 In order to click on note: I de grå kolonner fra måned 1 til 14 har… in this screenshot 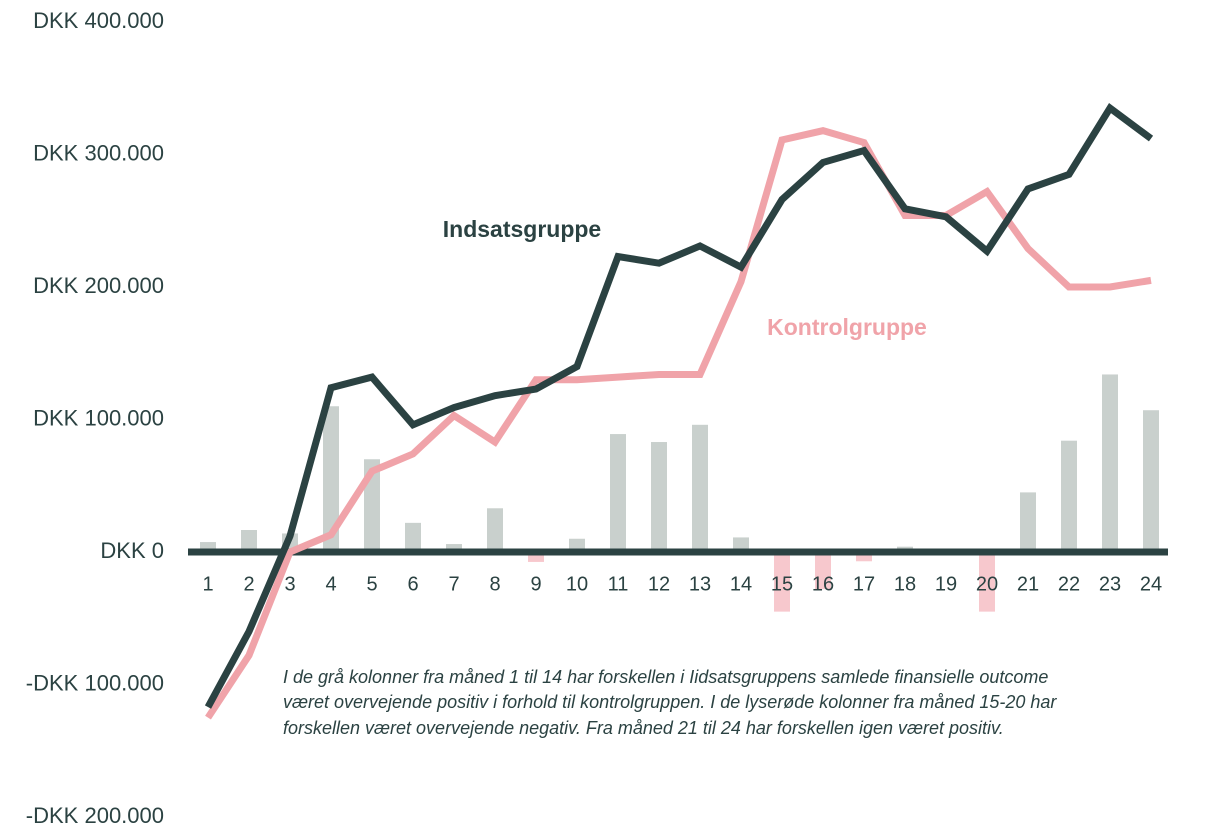, I will do `click(665, 677)`.